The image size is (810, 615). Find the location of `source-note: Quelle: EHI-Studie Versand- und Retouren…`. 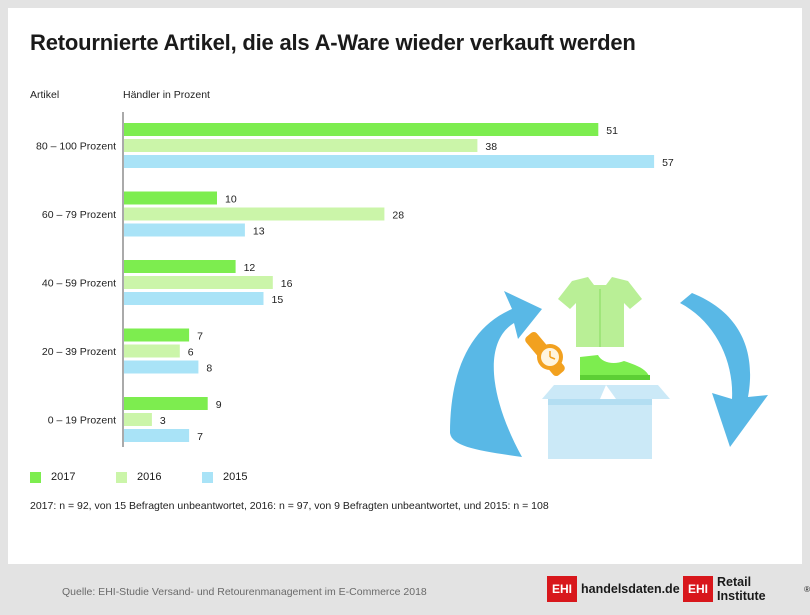

source-note: Quelle: EHI-Studie Versand- und Retouren… is located at coordinates (244, 592).